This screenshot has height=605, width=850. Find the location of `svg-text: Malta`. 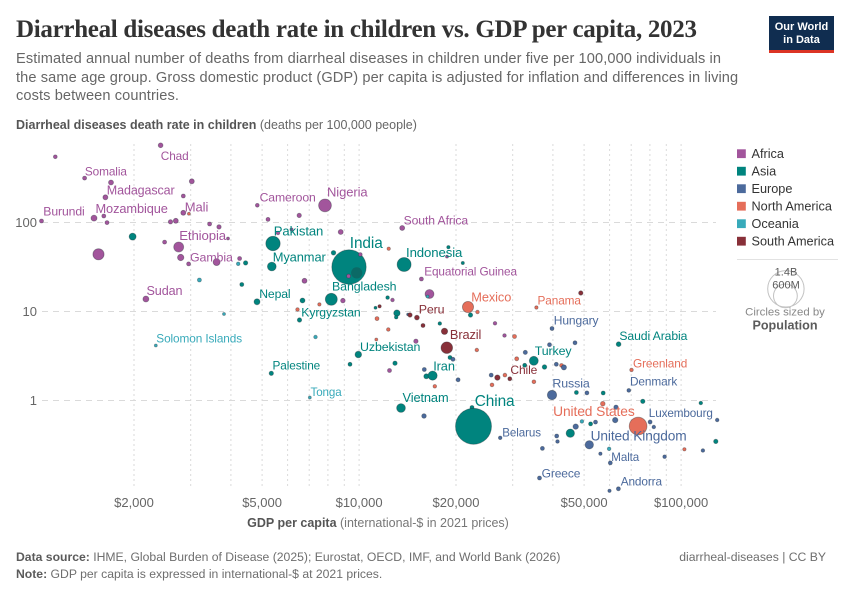

svg-text: Malta is located at coordinates (625, 457).